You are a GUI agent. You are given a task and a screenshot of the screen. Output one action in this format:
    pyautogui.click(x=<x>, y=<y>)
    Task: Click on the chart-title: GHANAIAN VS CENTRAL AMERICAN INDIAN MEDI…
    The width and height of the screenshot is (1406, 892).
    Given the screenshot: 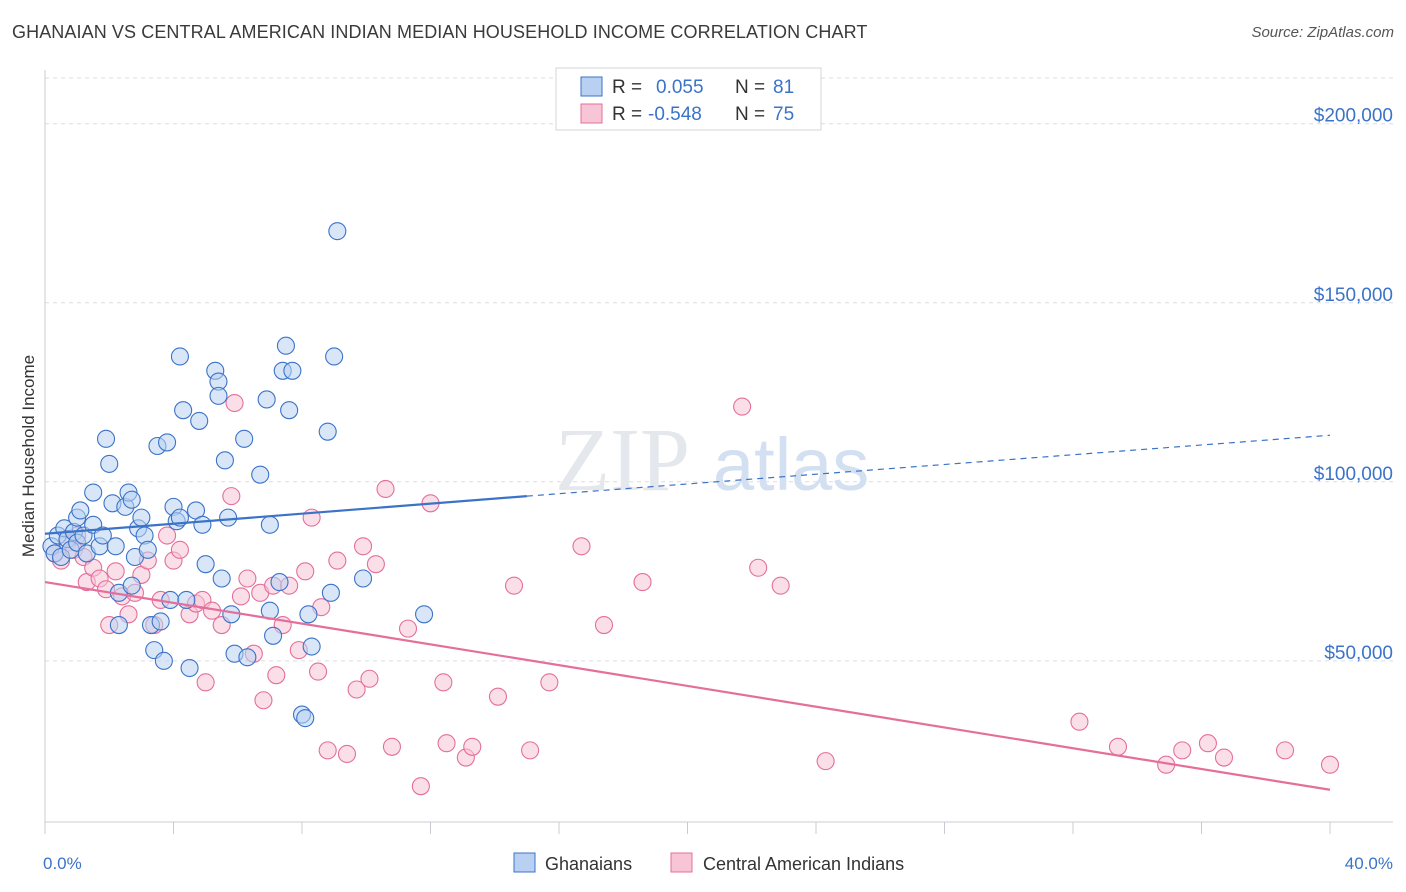 What is the action you would take?
    pyautogui.click(x=440, y=32)
    